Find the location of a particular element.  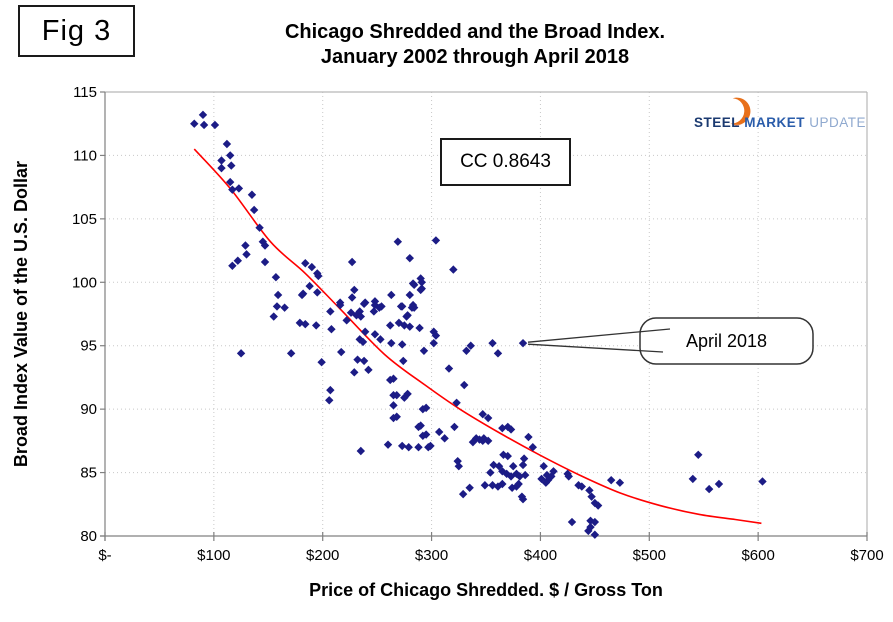

logo-word-update: UPDATE is located at coordinates (838, 122).